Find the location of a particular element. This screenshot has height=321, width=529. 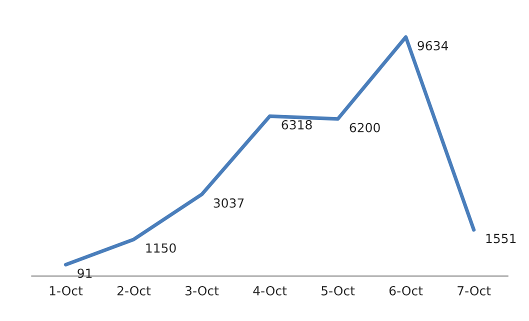

data-label: 9634 is located at coordinates (433, 45).